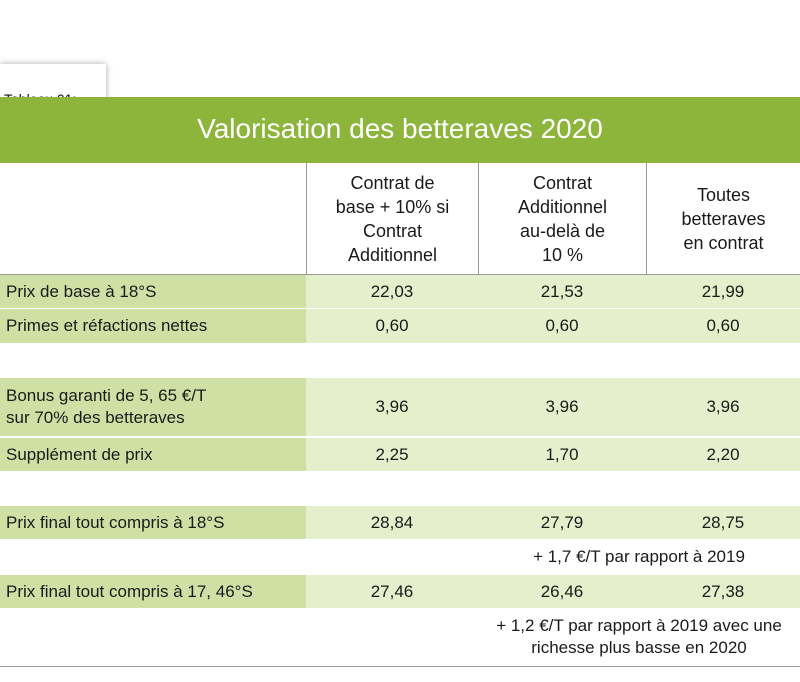 The width and height of the screenshot is (800, 682). Describe the element at coordinates (392, 454) in the screenshot. I see `row-value-base: 2,25` at that location.